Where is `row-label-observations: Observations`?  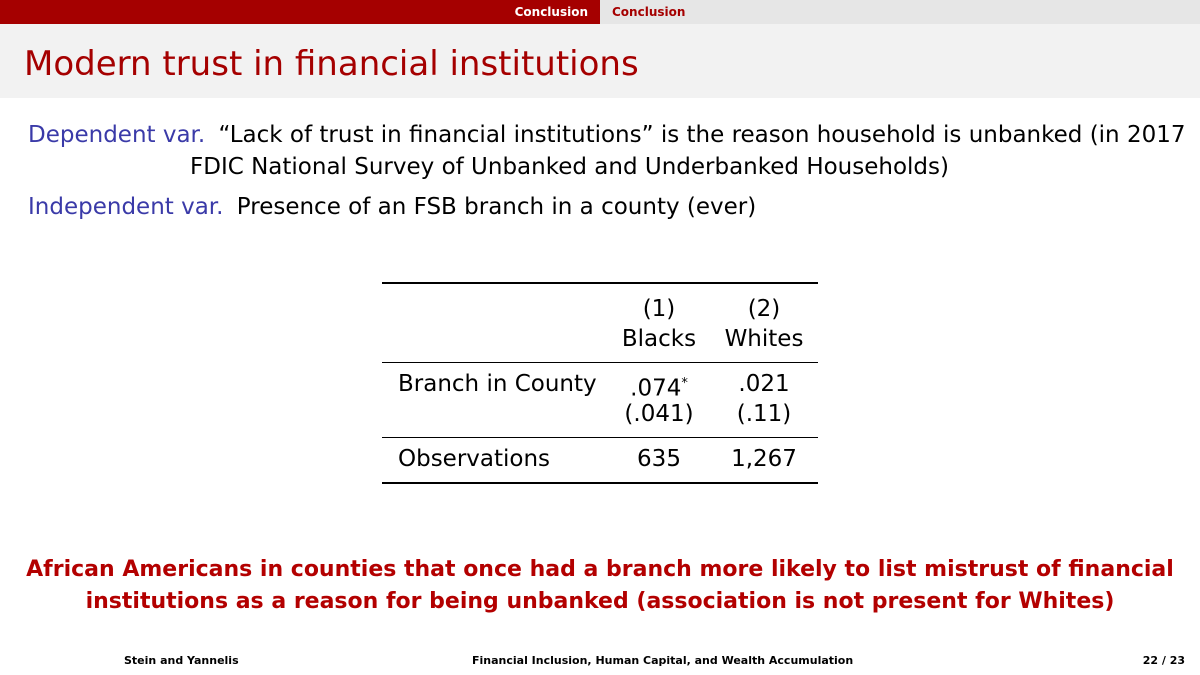
row-label-observations: Observations is located at coordinates (474, 459).